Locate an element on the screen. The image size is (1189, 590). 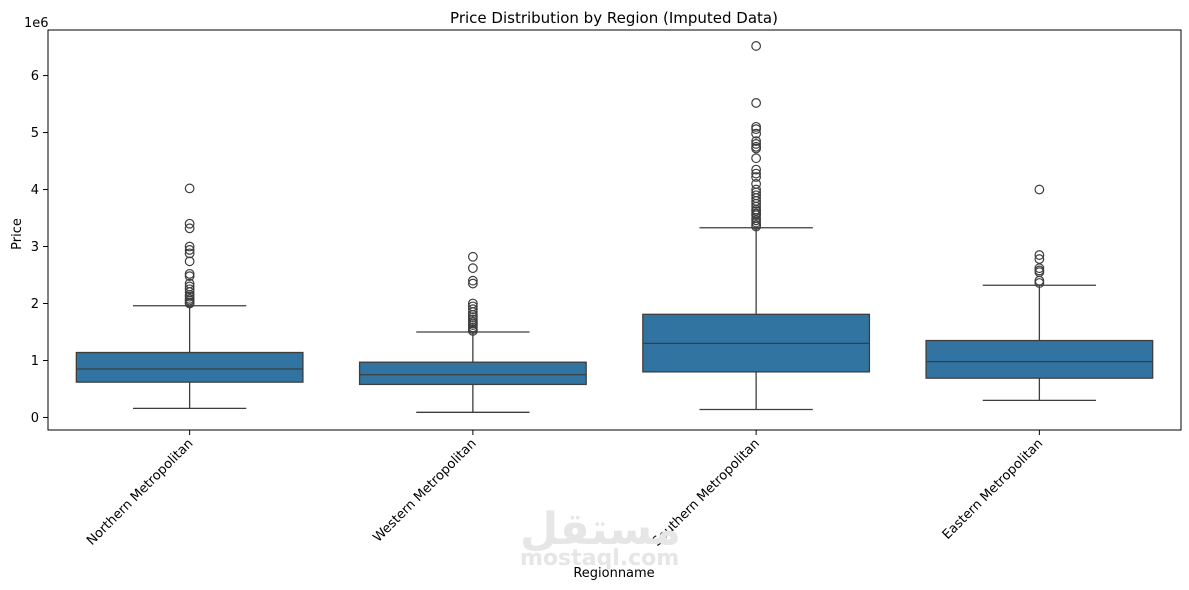
y-tick-label: 4 is located at coordinates (35, 190).